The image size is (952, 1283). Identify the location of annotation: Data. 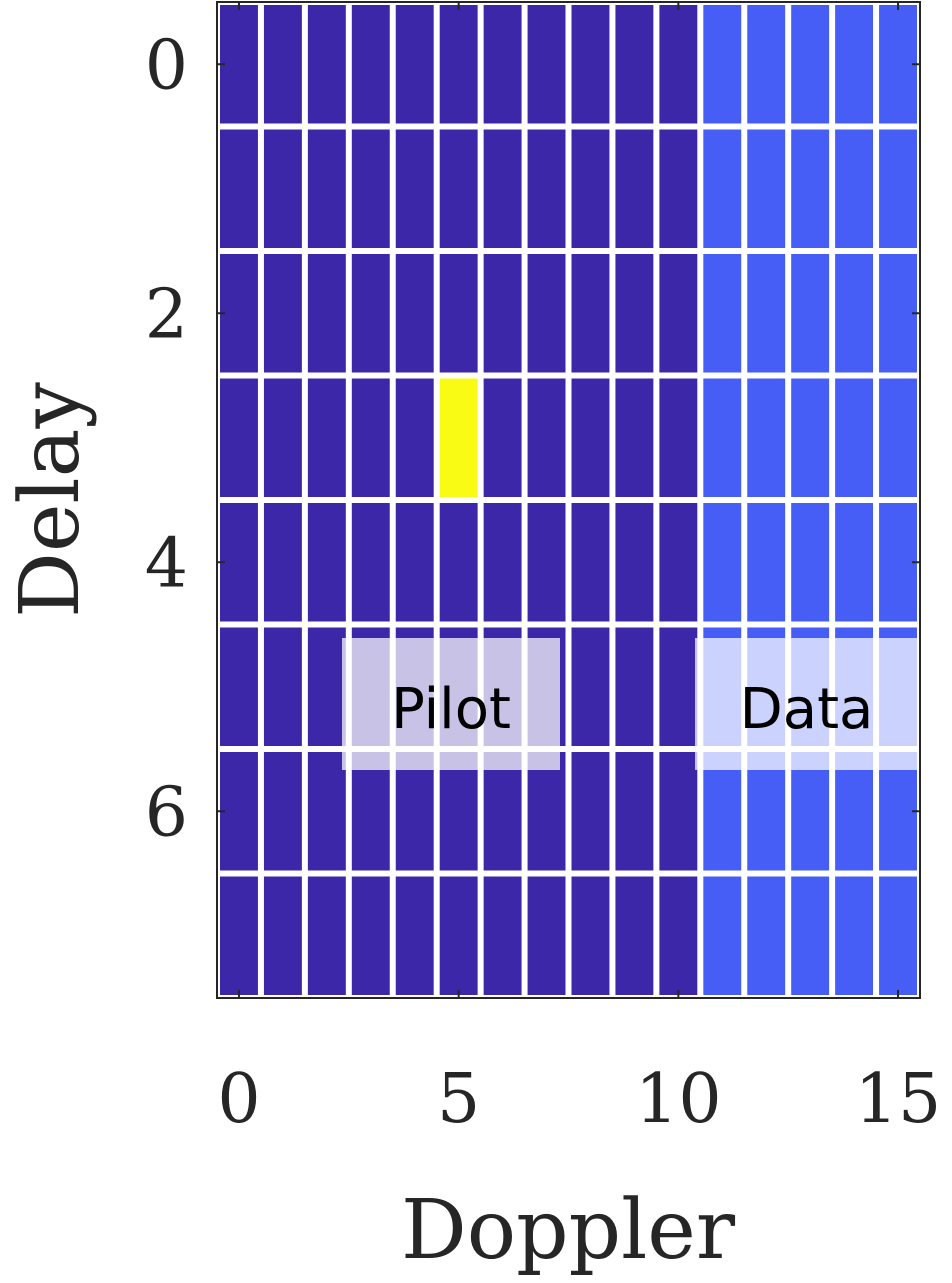
(807, 709).